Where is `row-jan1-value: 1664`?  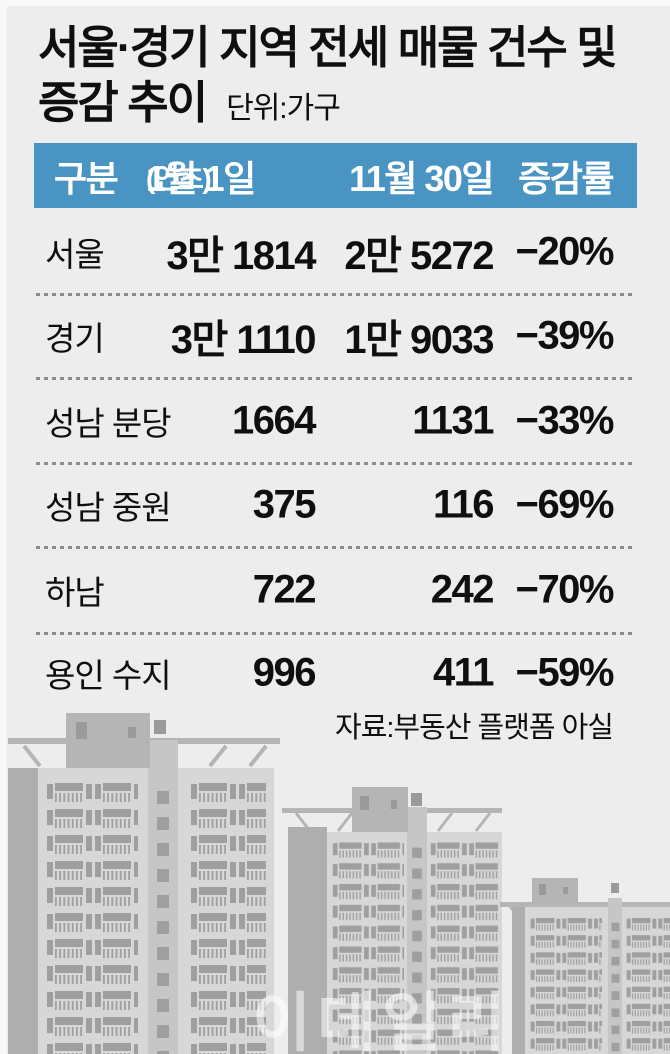 row-jan1-value: 1664 is located at coordinates (274, 420).